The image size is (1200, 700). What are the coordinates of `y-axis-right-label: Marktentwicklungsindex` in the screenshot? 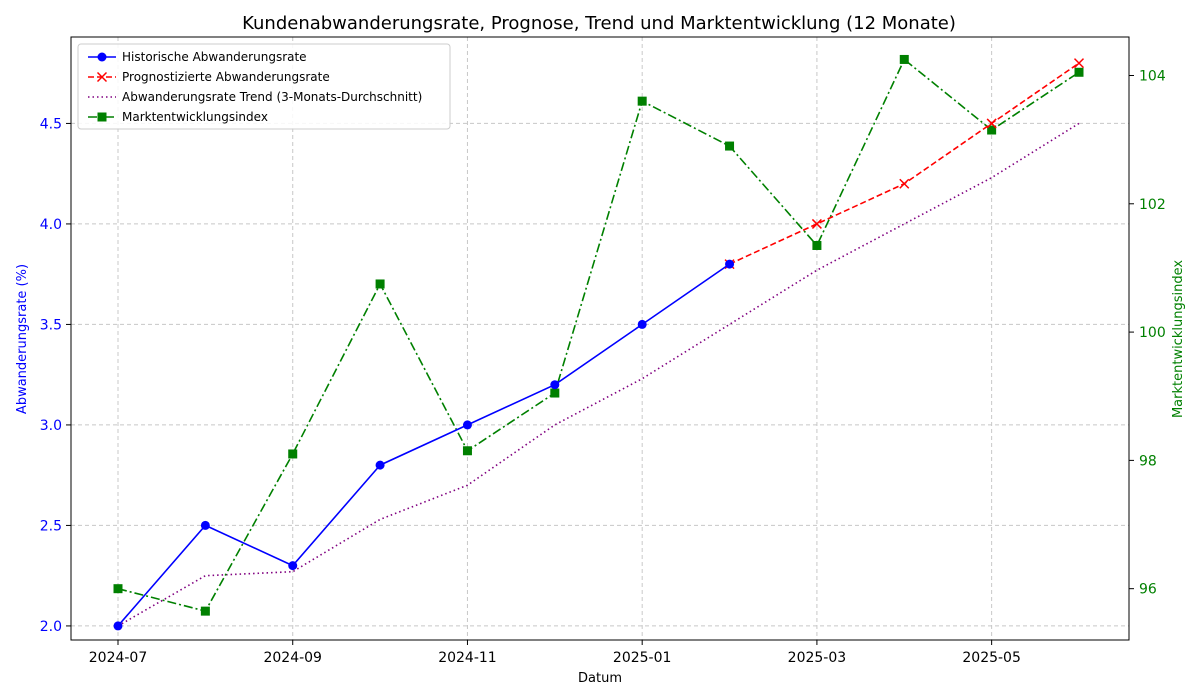 It's located at (1178, 339).